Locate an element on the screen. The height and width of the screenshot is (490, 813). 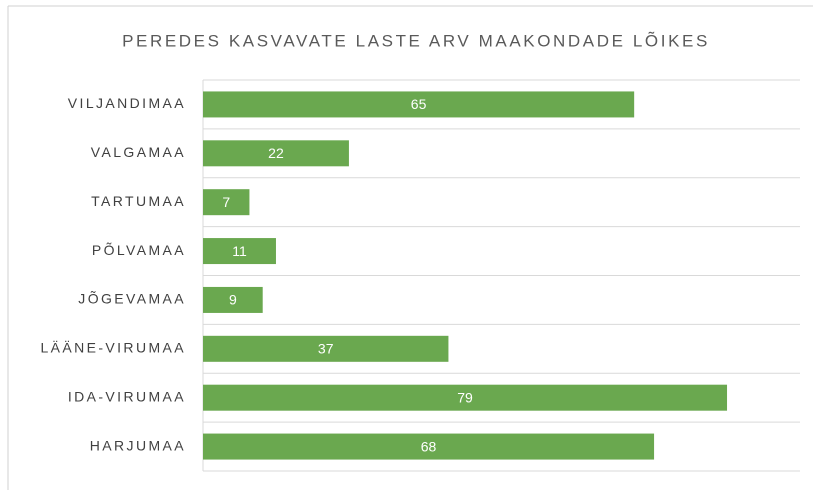
y-tick-label: LÄÄNE-VIRUMAA is located at coordinates (113, 348).